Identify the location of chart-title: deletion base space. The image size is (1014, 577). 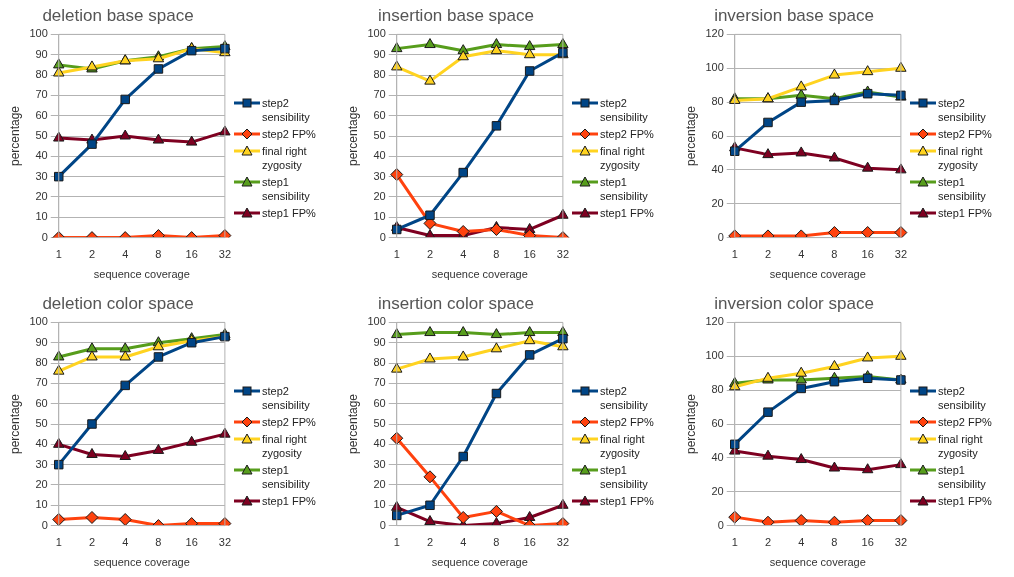
(118, 15).